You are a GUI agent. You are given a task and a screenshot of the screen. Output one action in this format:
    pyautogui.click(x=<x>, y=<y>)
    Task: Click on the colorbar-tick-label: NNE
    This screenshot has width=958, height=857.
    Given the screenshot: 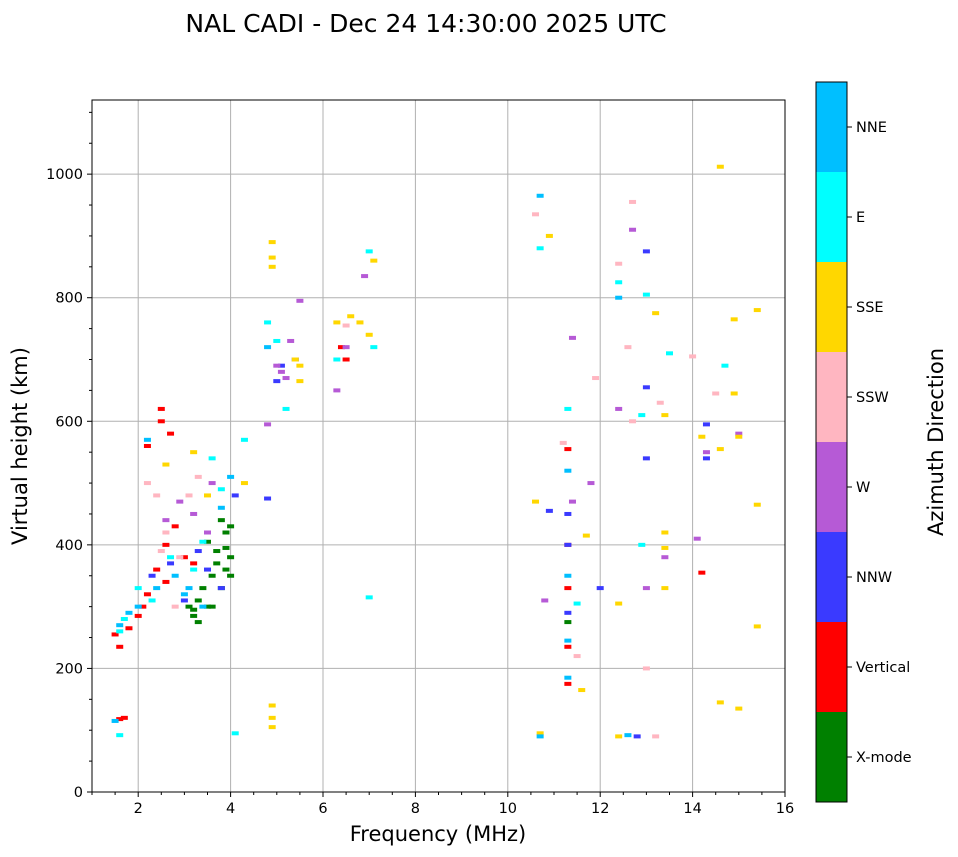 What is the action you would take?
    pyautogui.click(x=871, y=128)
    